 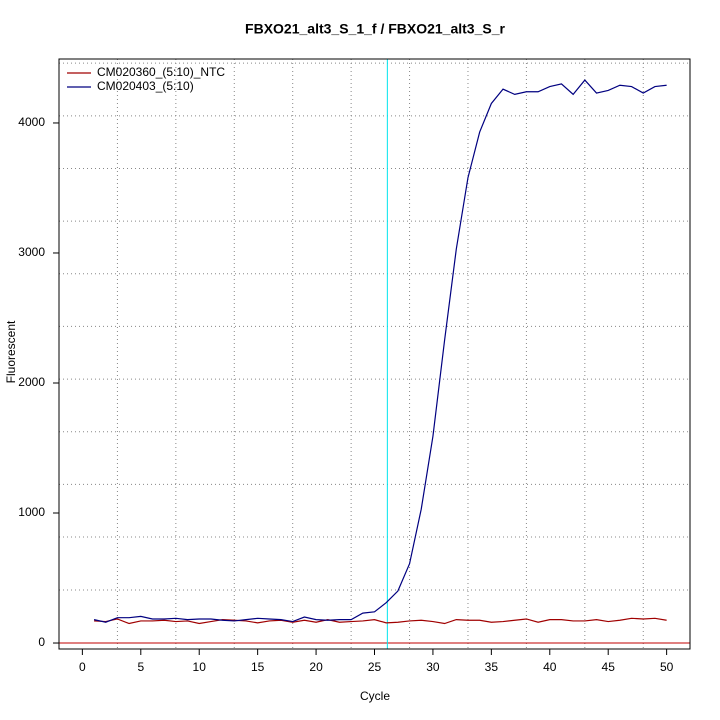 I want to click on y-tick-label: 0, so click(x=41, y=642).